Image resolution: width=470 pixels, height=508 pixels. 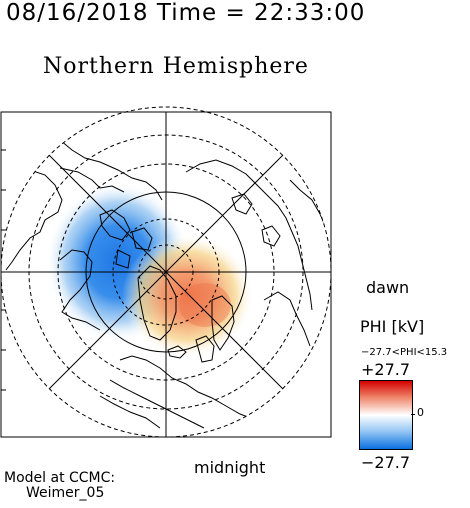 I want to click on map-title: Northern Hemisphere, so click(x=176, y=66).